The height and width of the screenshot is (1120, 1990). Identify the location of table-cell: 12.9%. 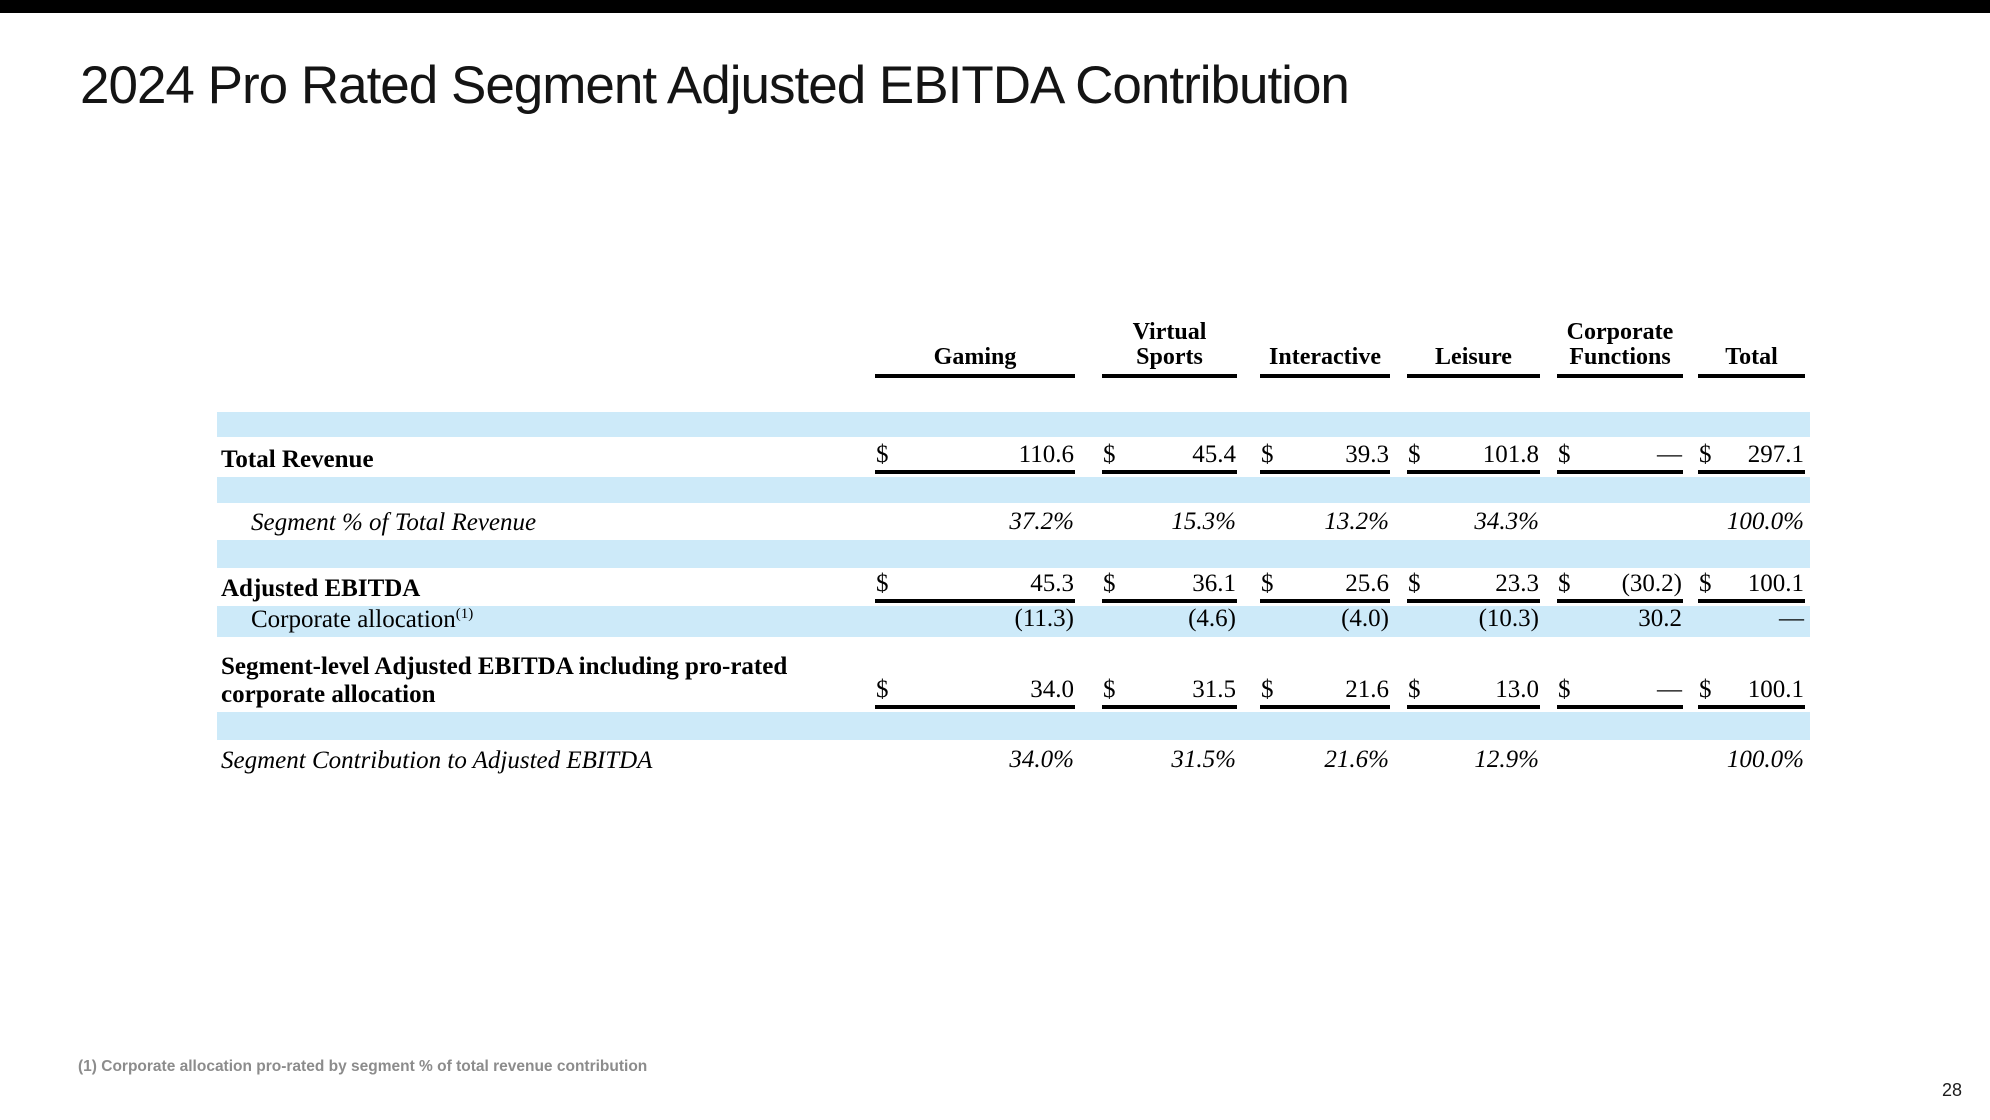
(1473, 760).